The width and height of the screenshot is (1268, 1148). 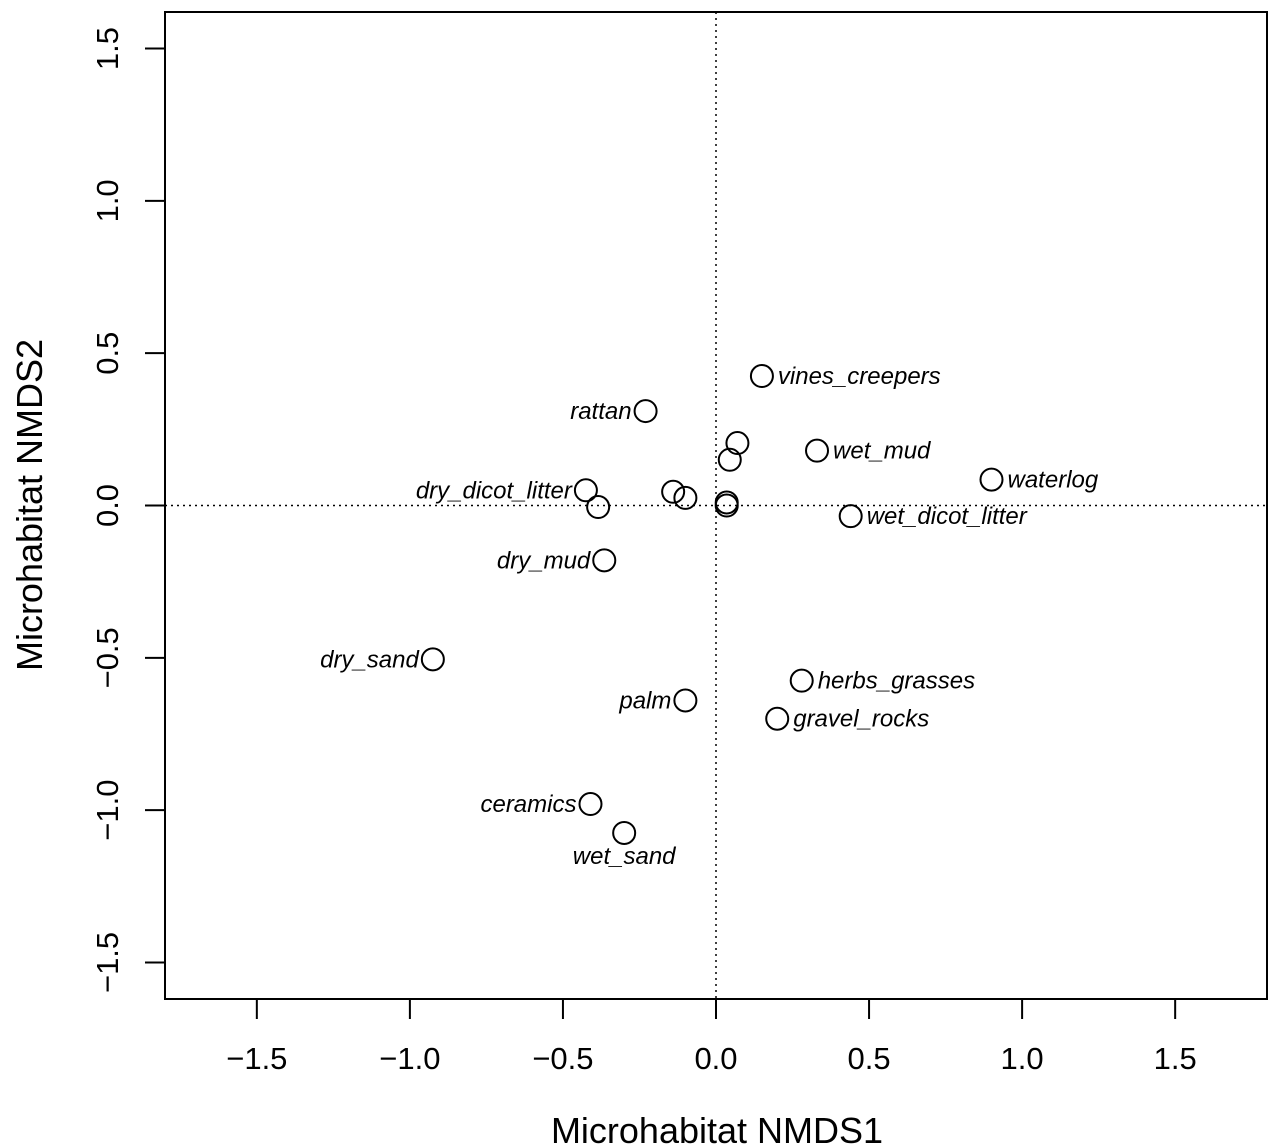 I want to click on y-tick-label: 1.5, so click(x=107, y=48).